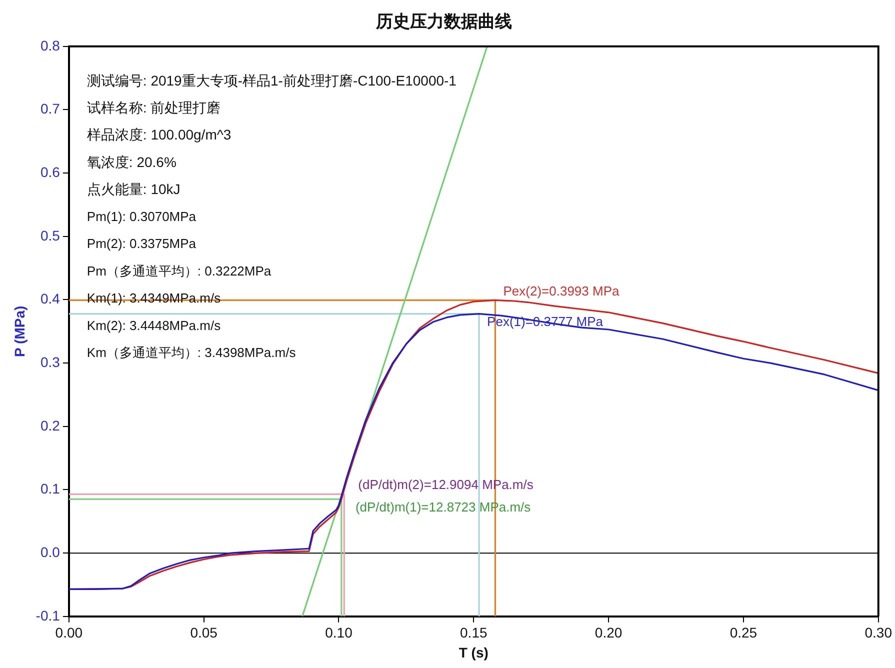 The image size is (895, 668). What do you see at coordinates (50, 235) in the screenshot?
I see `y-tick-label: 0.5` at bounding box center [50, 235].